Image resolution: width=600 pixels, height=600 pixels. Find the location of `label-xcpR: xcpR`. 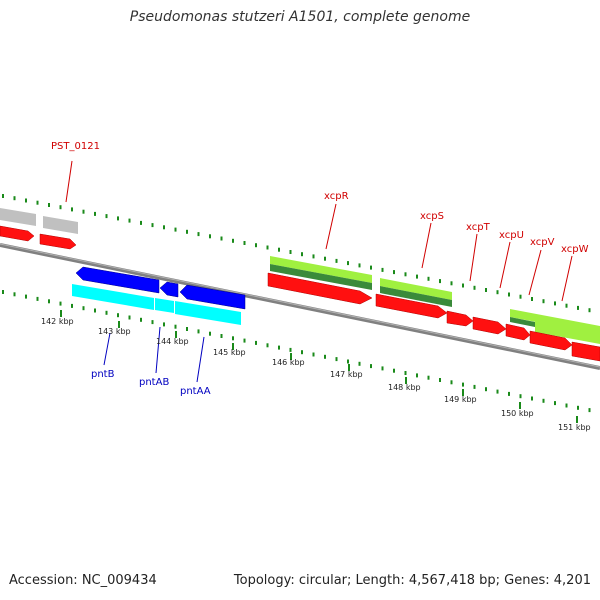

label-xcpR: xcpR is located at coordinates (336, 196).